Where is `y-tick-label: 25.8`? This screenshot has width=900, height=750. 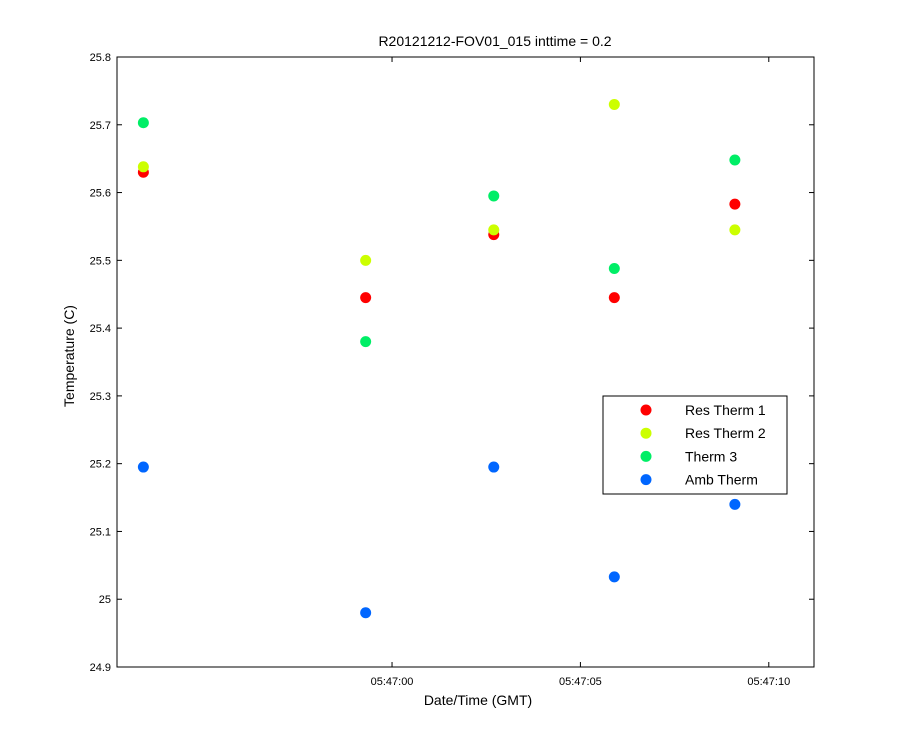
y-tick-label: 25.8 is located at coordinates (100, 58).